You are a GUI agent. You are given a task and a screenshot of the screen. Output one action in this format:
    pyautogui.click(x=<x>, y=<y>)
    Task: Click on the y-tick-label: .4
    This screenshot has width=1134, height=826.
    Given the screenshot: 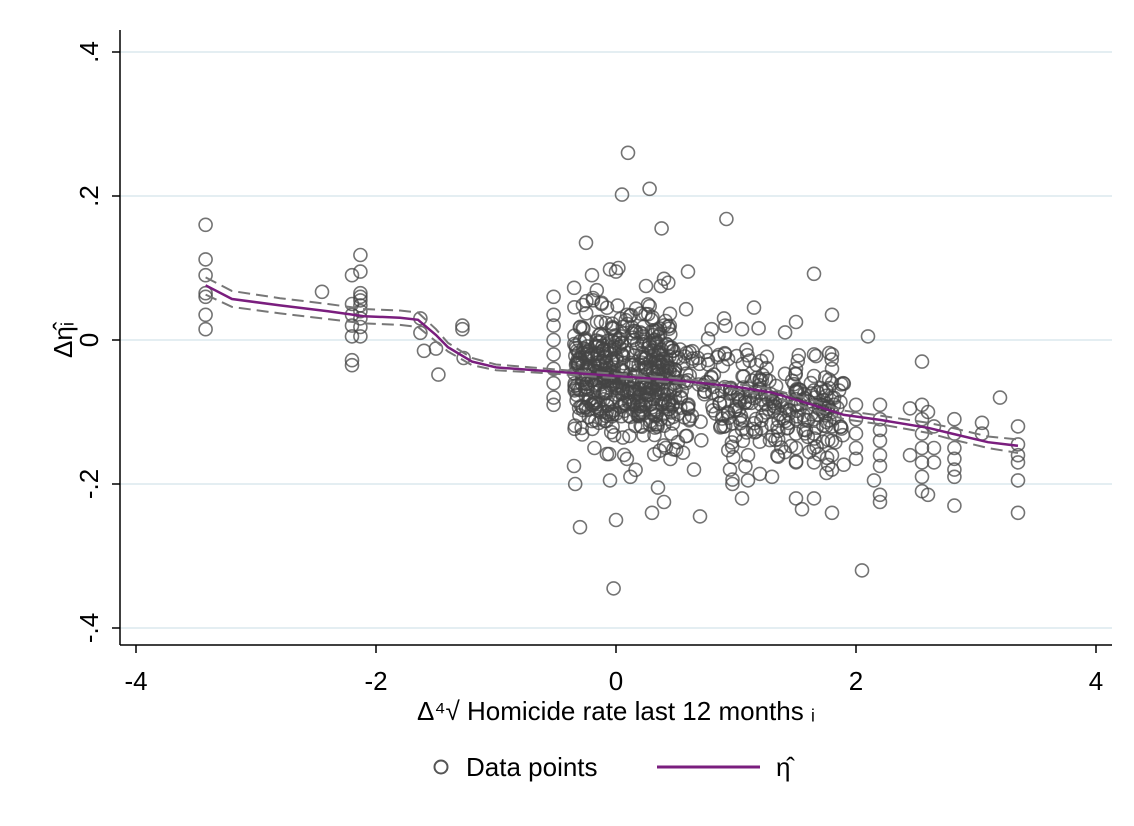 What is the action you would take?
    pyautogui.click(x=89, y=52)
    